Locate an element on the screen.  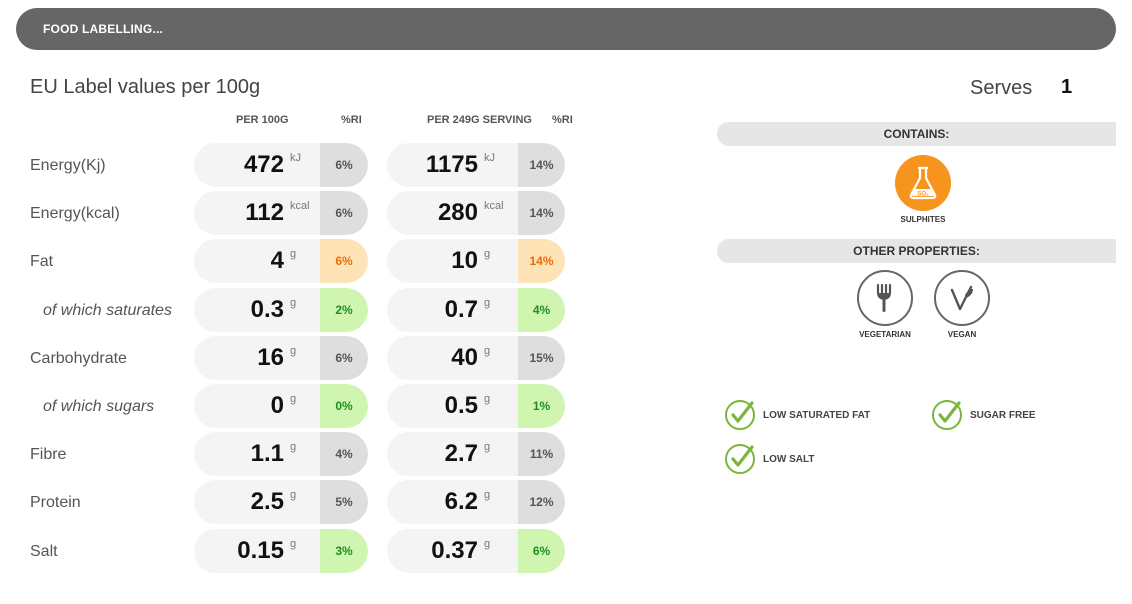
label-heading: EU Label values per 100g is located at coordinates (145, 87).